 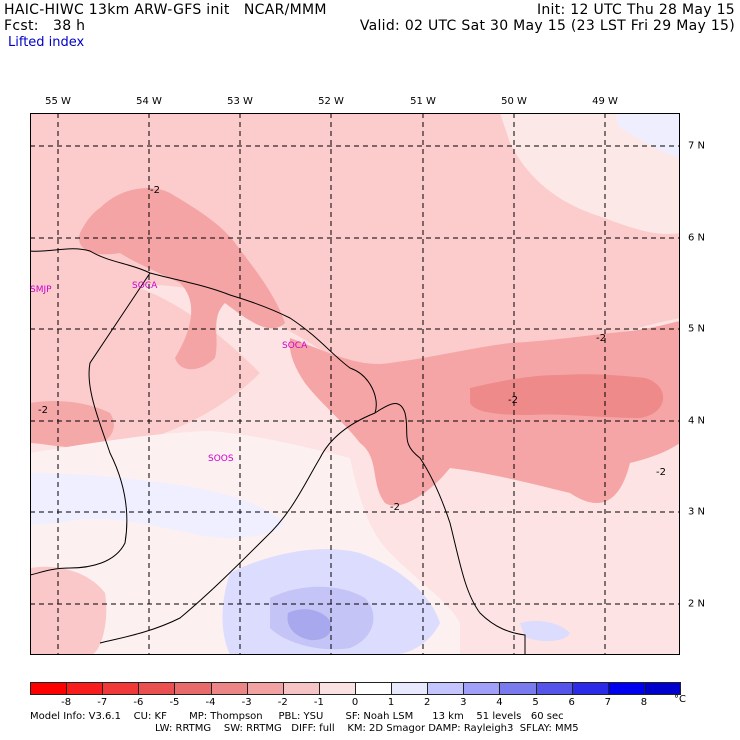 What do you see at coordinates (499, 702) in the screenshot?
I see `colorbar-tick-label: 4` at bounding box center [499, 702].